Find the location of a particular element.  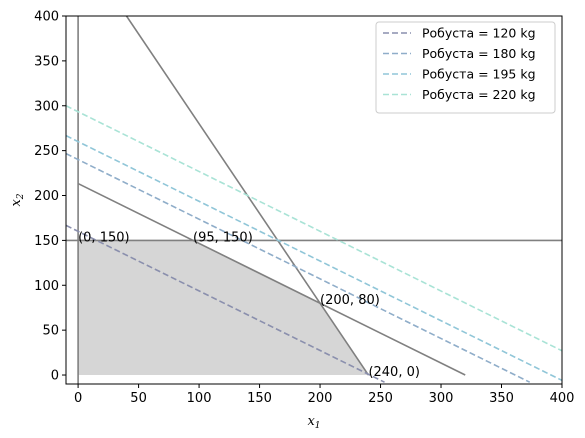

x-tick-label: 350 is located at coordinates (501, 398).